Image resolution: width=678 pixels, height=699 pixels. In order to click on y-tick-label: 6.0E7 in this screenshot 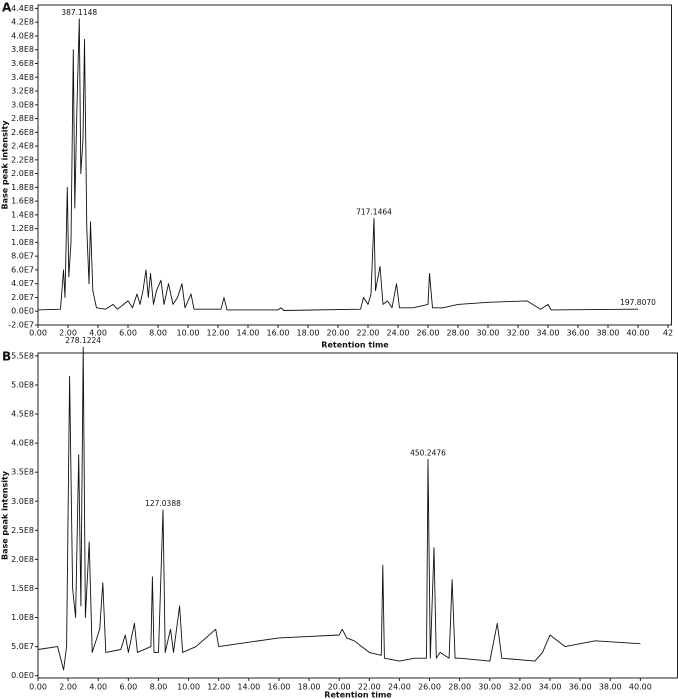, I will do `click(22, 269)`.